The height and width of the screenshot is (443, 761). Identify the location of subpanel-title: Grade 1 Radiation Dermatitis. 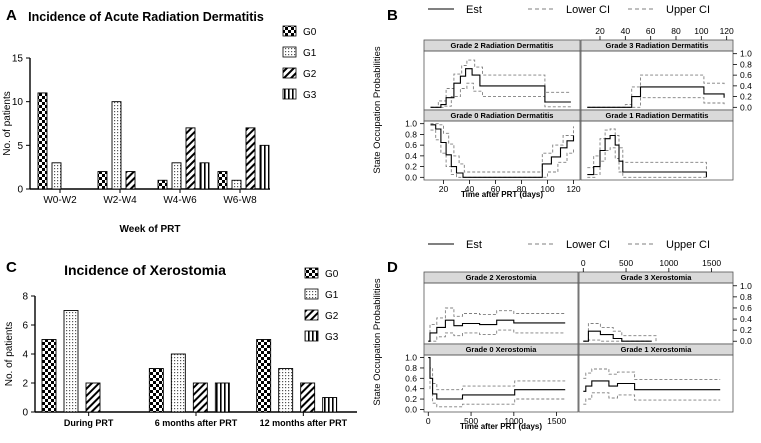
(657, 115).